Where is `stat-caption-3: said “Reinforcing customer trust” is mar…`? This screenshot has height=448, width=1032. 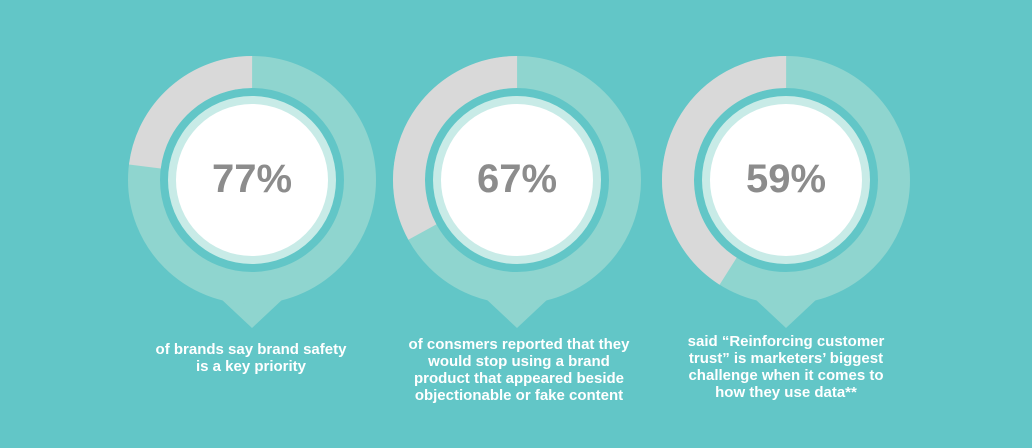
stat-caption-3: said “Reinforcing customer trust” is mar… is located at coordinates (786, 367).